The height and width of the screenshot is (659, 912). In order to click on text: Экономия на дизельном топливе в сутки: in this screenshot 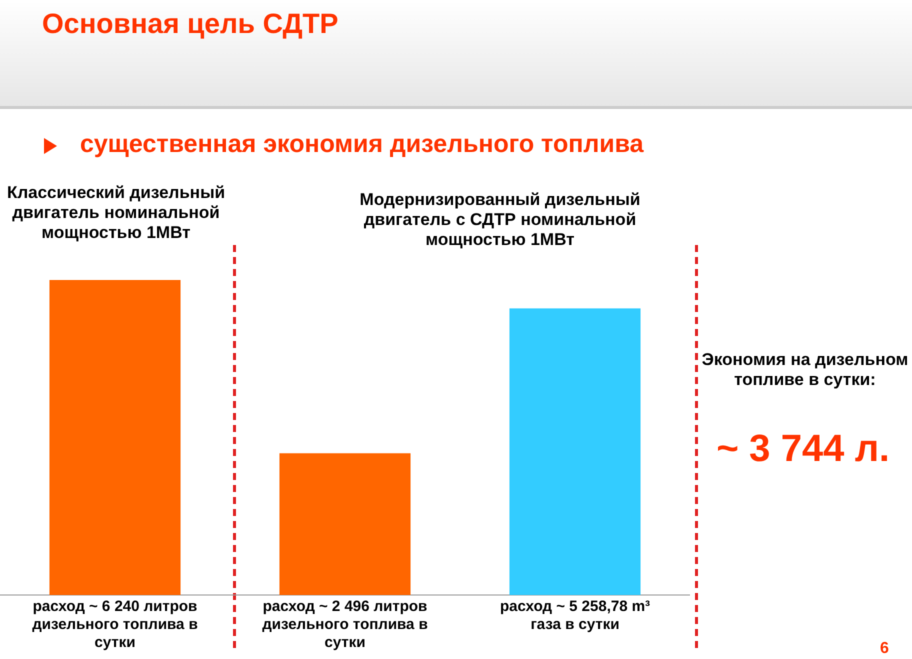, I will do `click(805, 370)`.